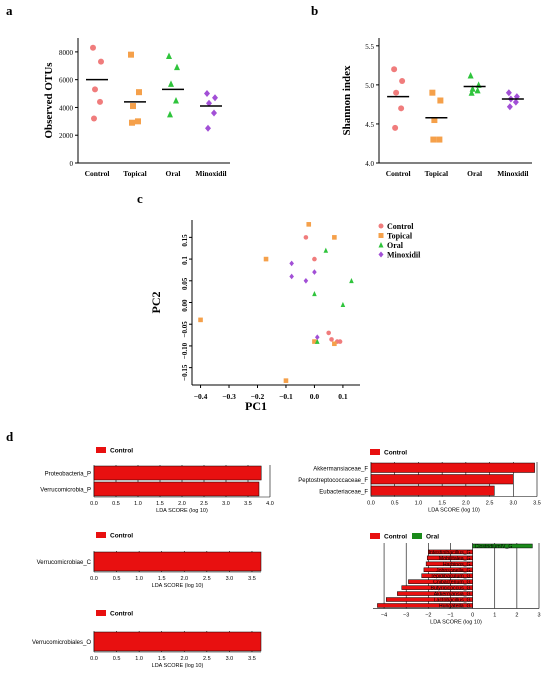 The image size is (550, 684). Describe the element at coordinates (395, 245) in the screenshot. I see `legend-label-c-oral: Oral` at that location.